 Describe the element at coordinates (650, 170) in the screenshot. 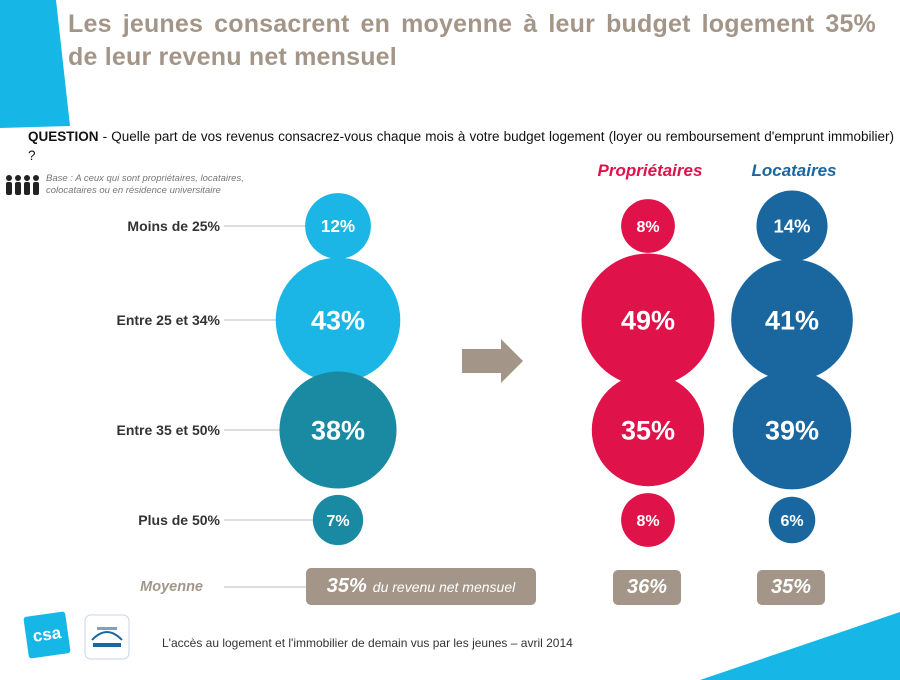

I see `header-proprietaires: Propriétaires` at that location.